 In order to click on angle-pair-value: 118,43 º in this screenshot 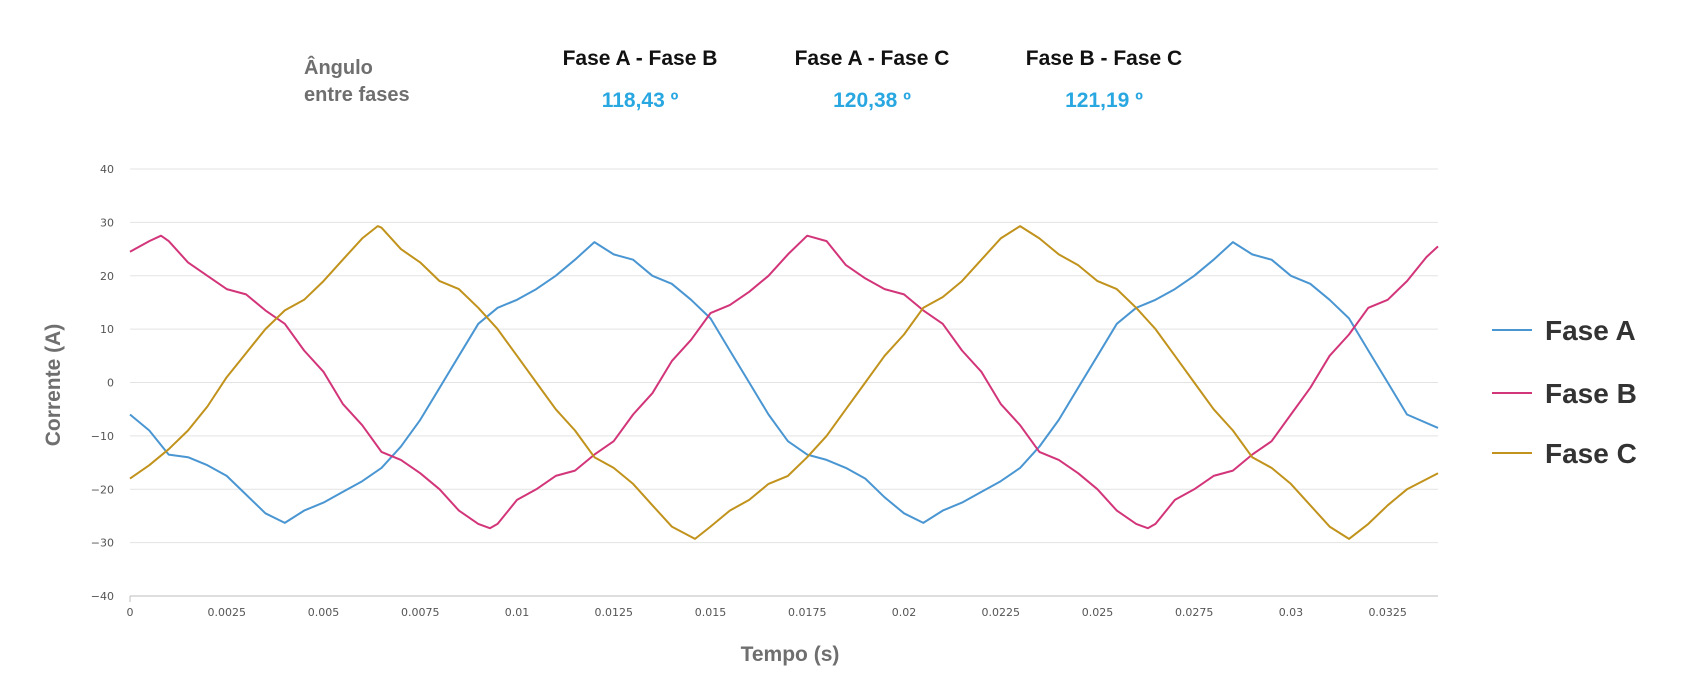, I will do `click(640, 100)`.